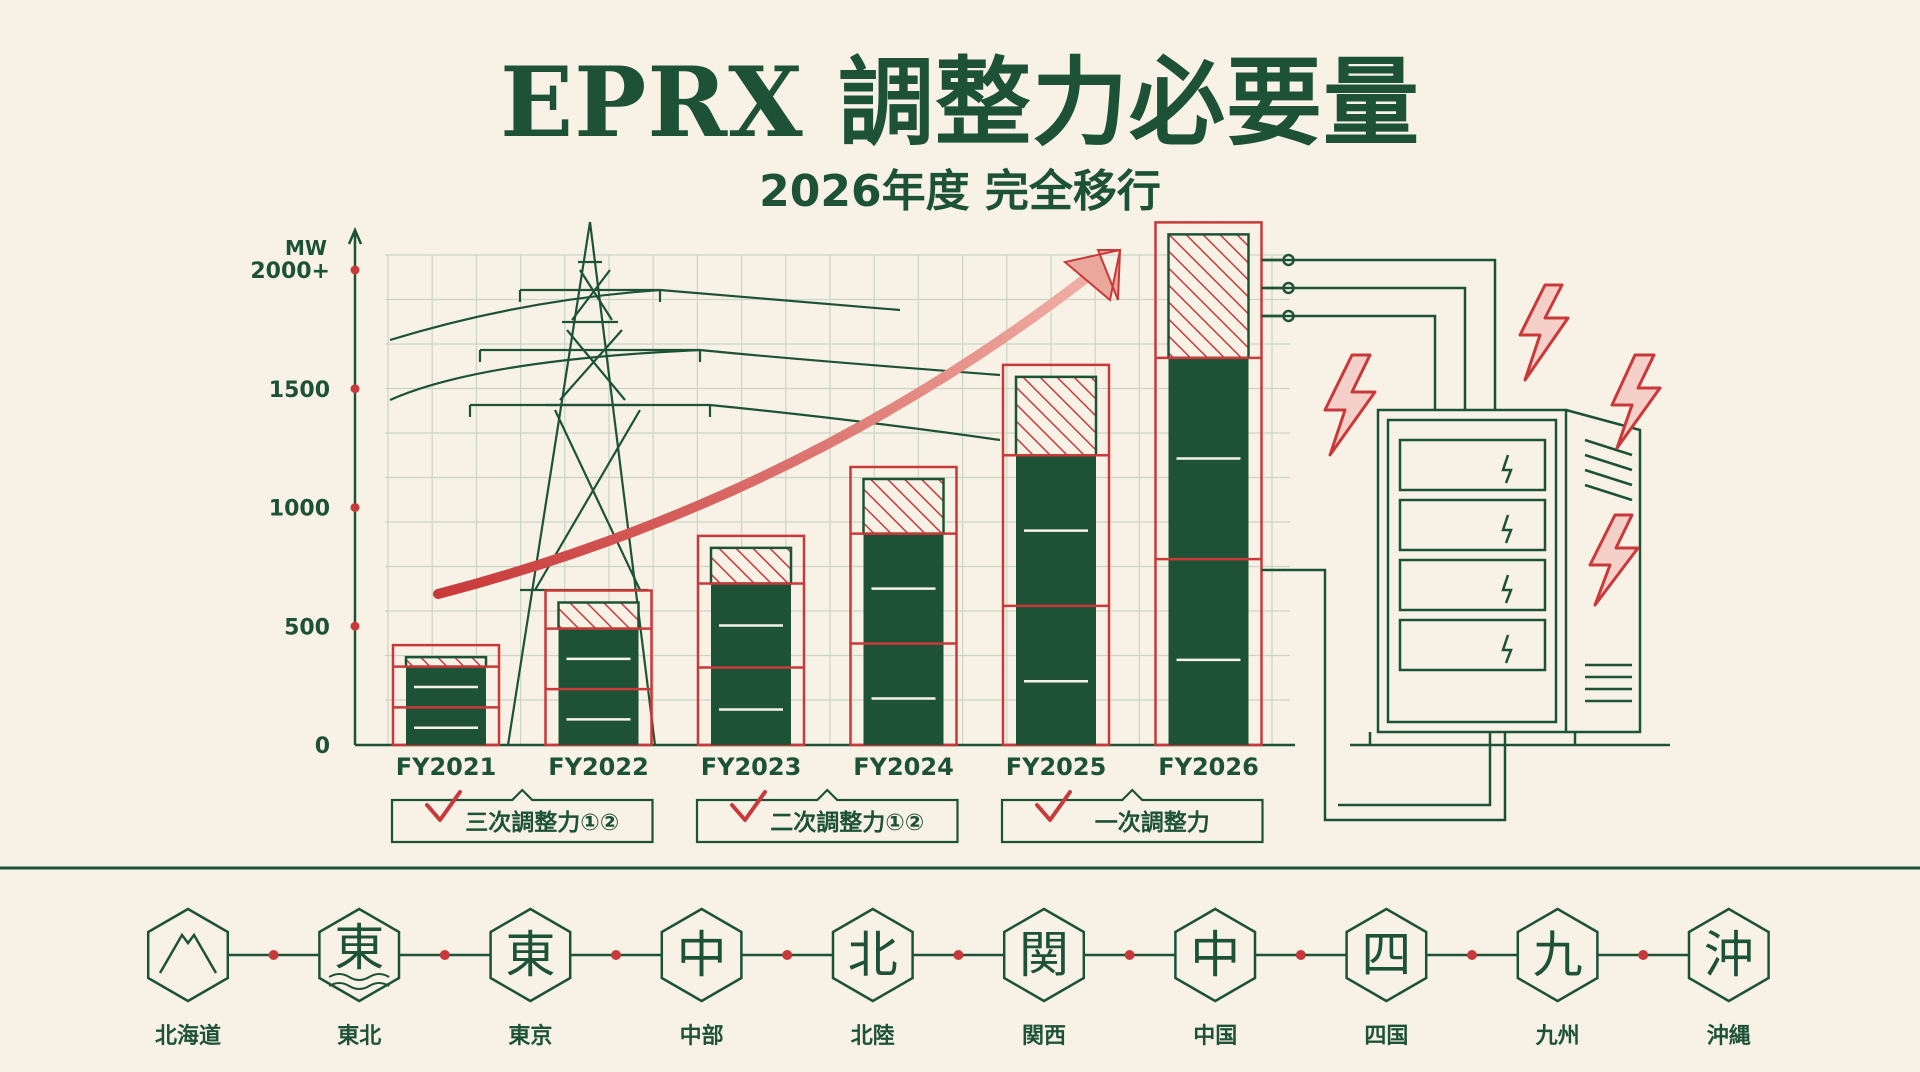 This screenshot has width=1920, height=1072. I want to click on region-中国: 中中国, so click(1215, 978).